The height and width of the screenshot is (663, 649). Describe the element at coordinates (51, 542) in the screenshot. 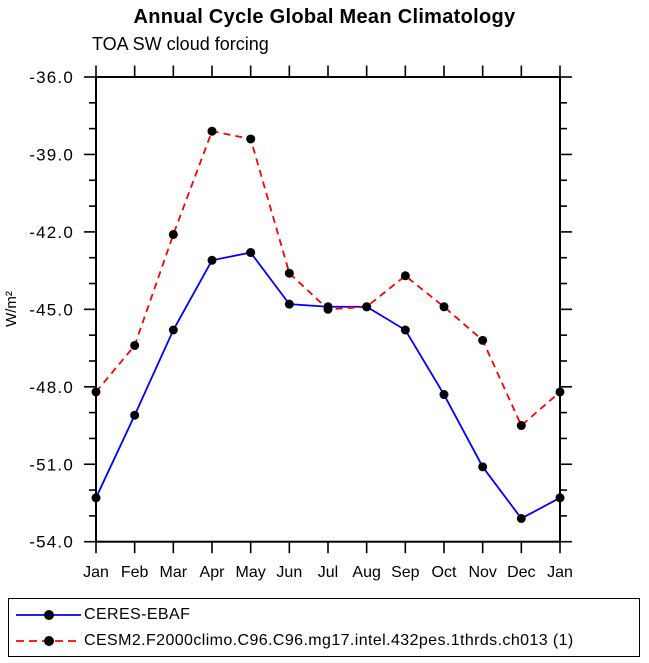

I see `y-tick-label: -54.0` at that location.